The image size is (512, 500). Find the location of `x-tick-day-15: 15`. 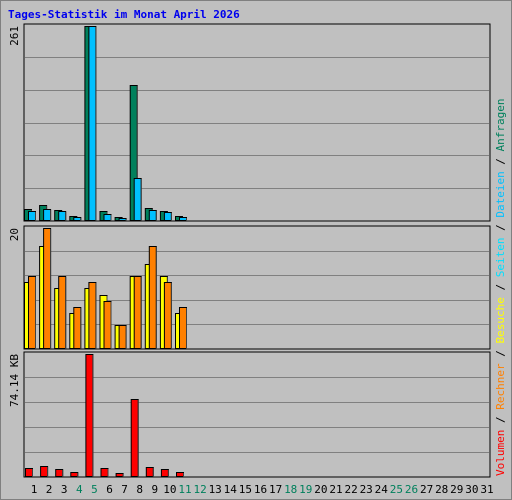

x-tick-day-15: 15 is located at coordinates (245, 489).